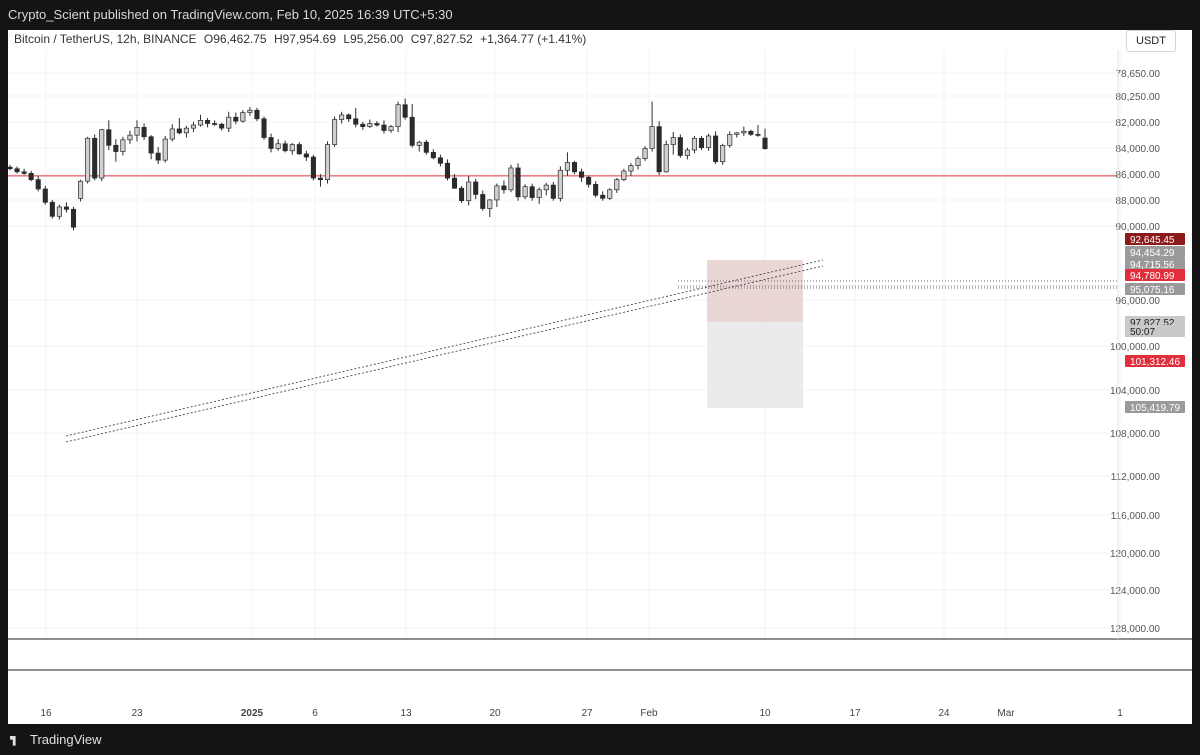  What do you see at coordinates (495, 713) in the screenshot?
I see `x-tick-label: 20` at bounding box center [495, 713].